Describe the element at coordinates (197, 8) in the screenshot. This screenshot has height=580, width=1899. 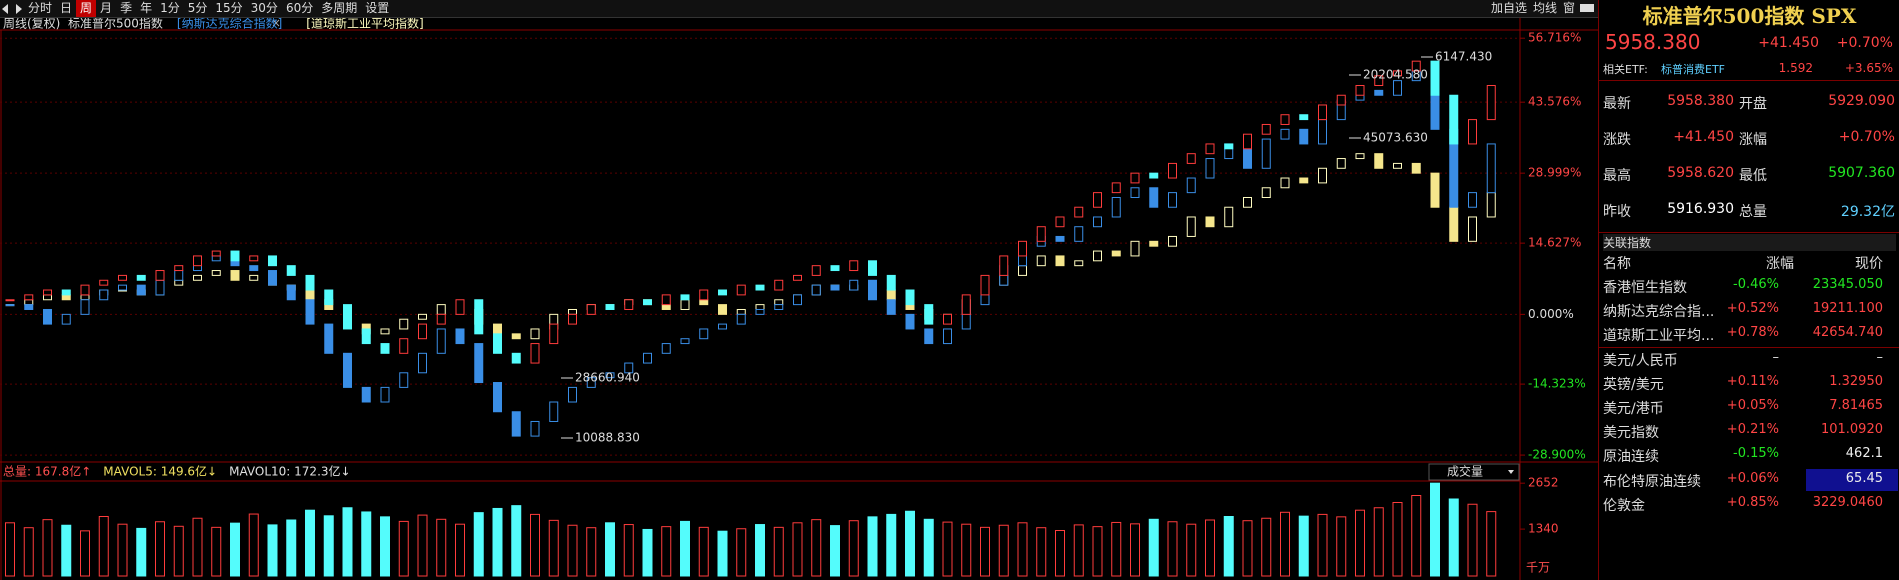
I see `period-tab: 5分` at that location.